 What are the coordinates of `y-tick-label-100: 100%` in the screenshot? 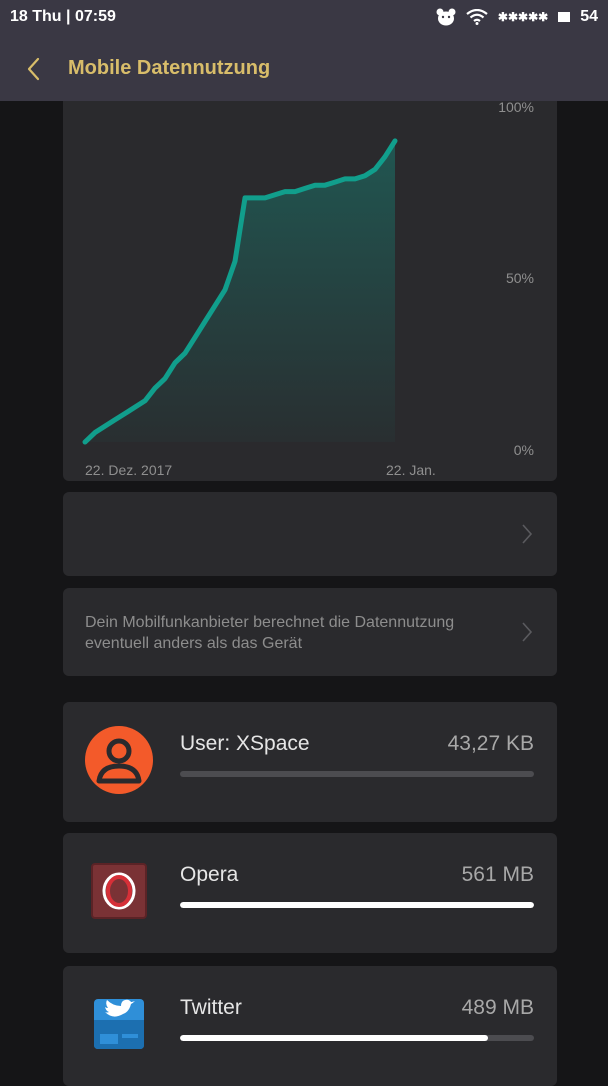 It's located at (516, 107).